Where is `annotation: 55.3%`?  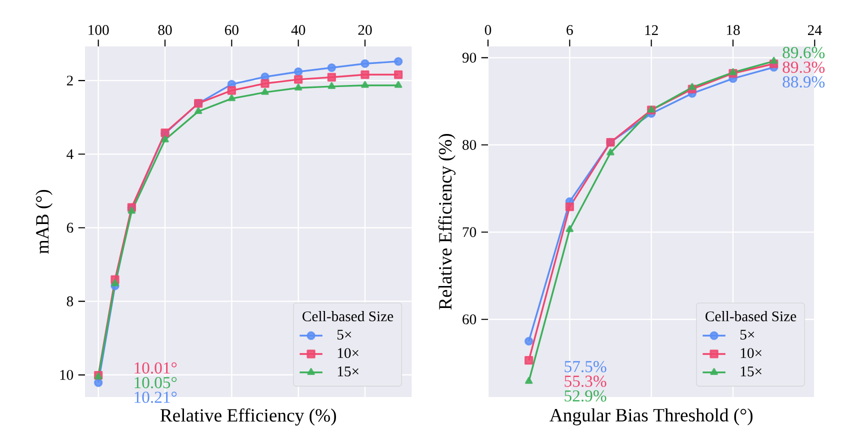 annotation: 55.3% is located at coordinates (585, 381).